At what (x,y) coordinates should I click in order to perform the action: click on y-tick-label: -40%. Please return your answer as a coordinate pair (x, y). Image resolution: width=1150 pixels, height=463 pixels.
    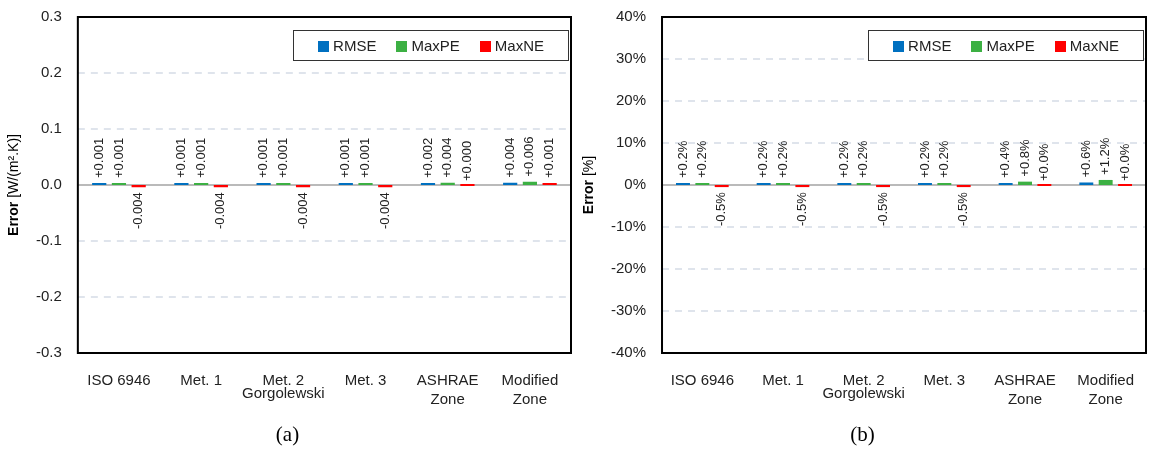
    Looking at the image, I should click on (628, 352).